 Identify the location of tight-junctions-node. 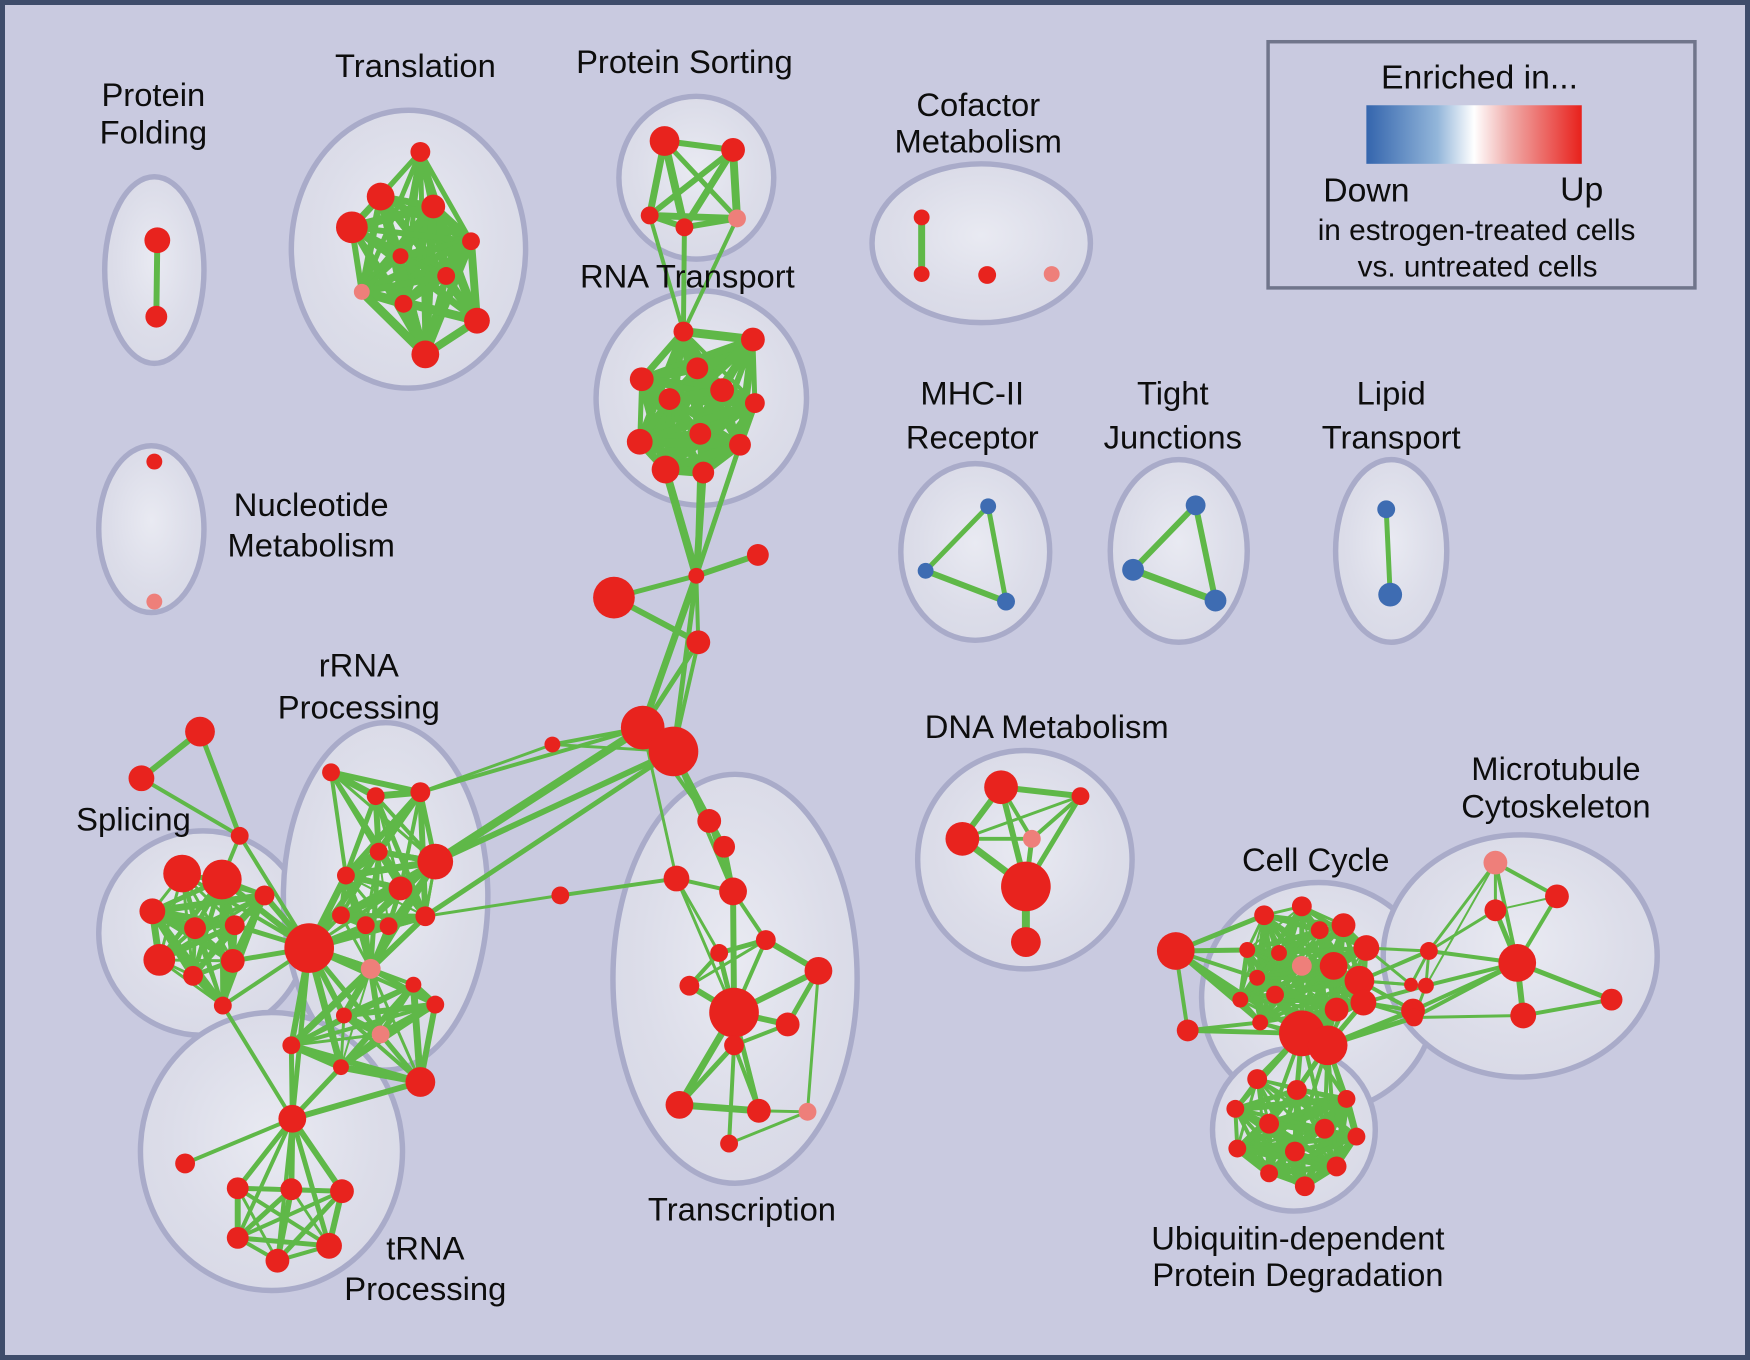
(1195, 505).